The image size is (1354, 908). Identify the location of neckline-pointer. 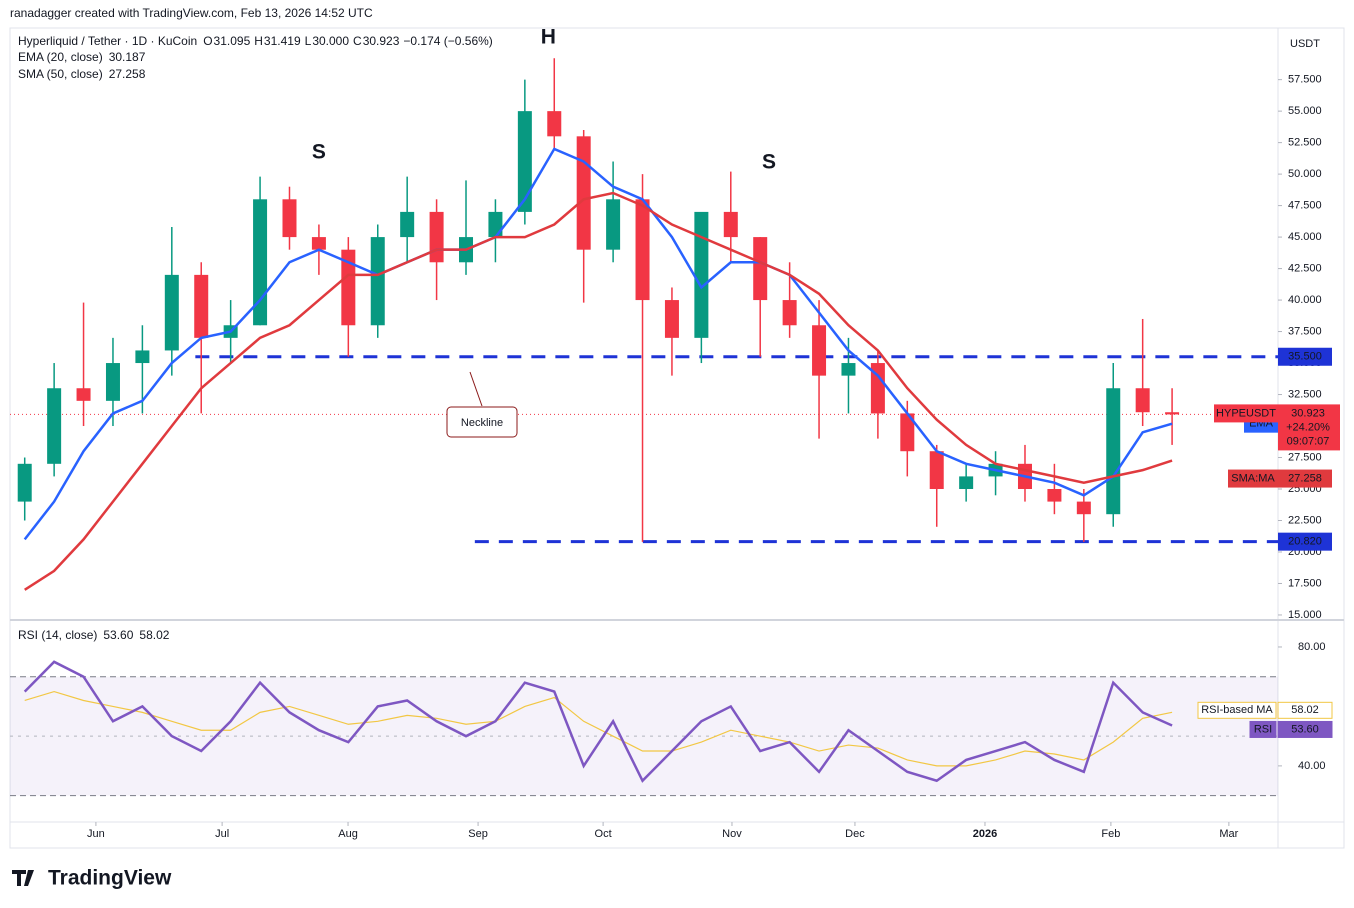
(476, 389).